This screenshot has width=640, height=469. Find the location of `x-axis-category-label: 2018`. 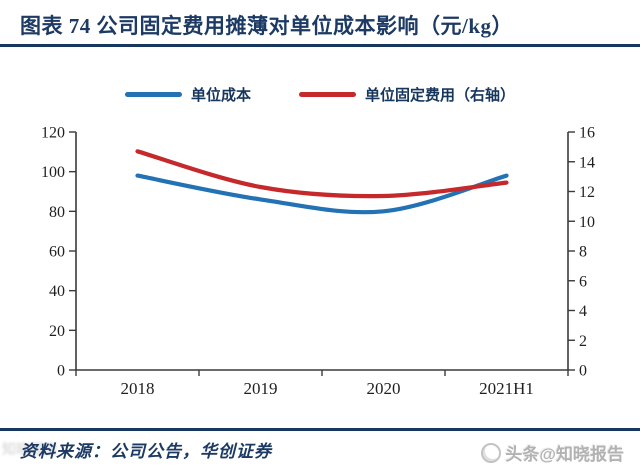

x-axis-category-label: 2018 is located at coordinates (138, 388).